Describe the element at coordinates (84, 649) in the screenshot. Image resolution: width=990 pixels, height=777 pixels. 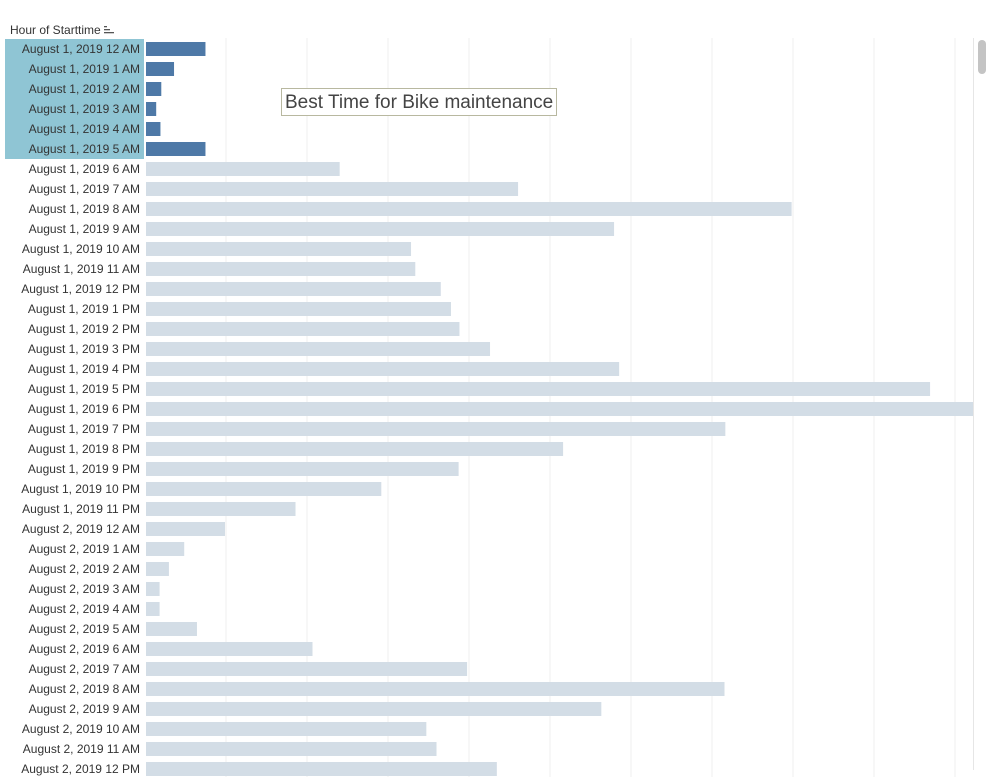
I see `category-label: August 2, 2019 6 AM` at that location.